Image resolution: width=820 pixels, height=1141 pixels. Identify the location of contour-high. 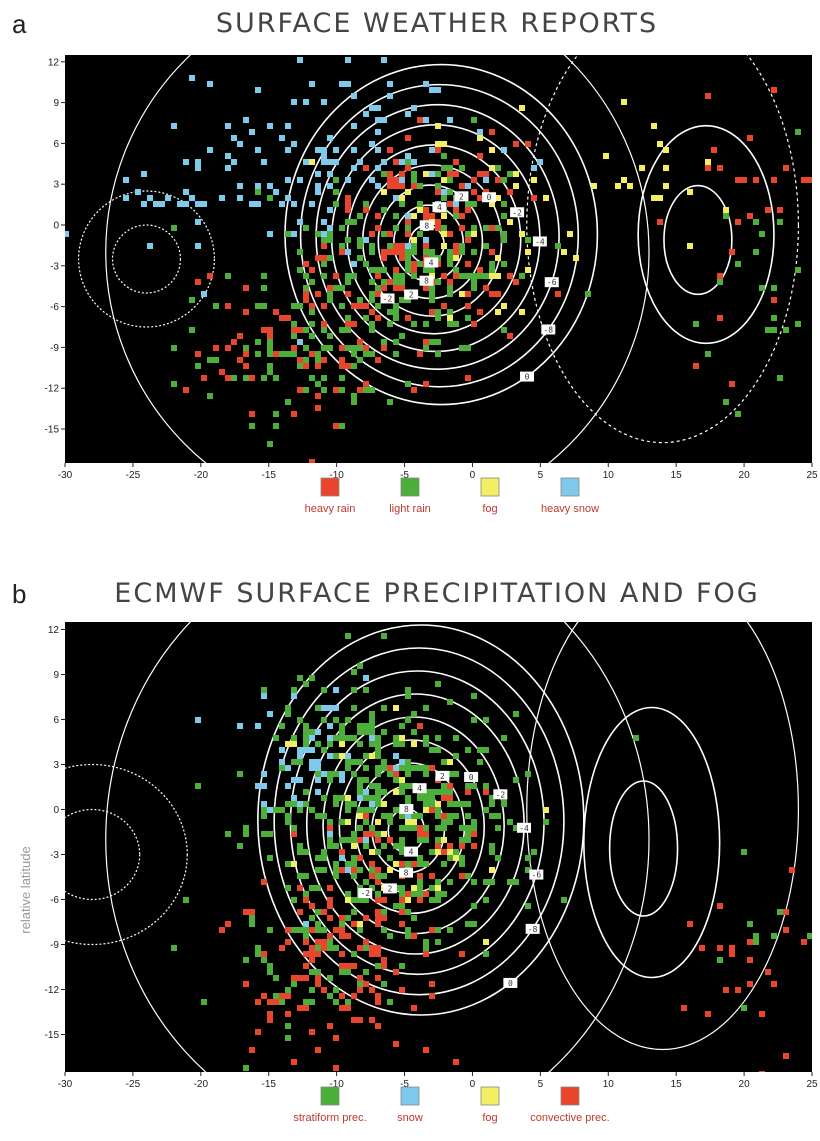
(126, 854).